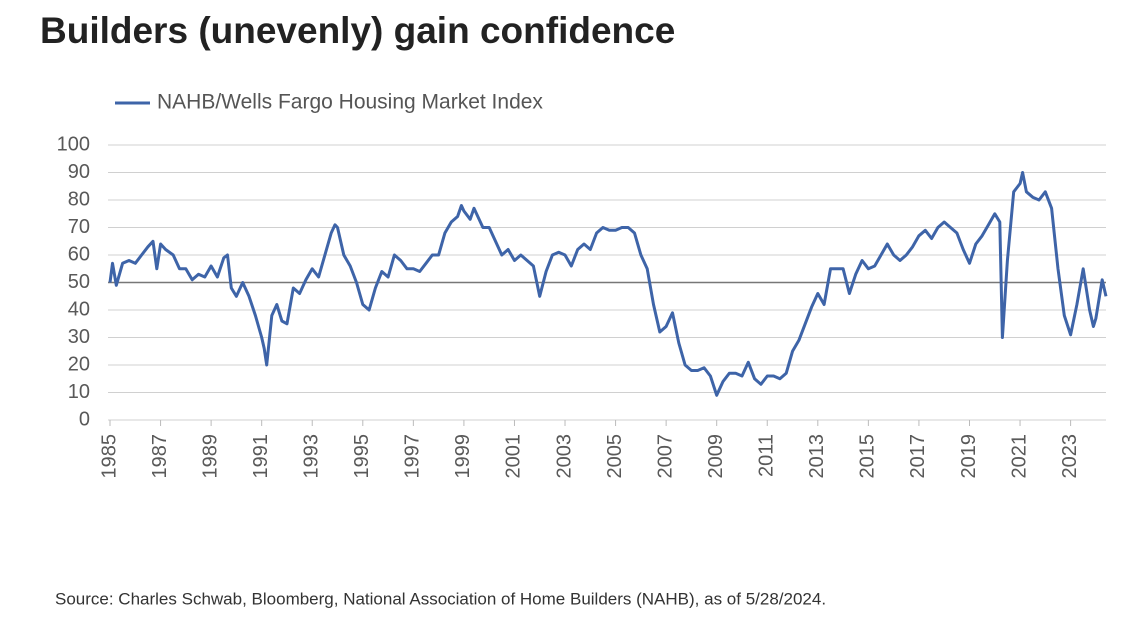 The image size is (1127, 628). What do you see at coordinates (463, 456) in the screenshot?
I see `x-tick-label: 1999` at bounding box center [463, 456].